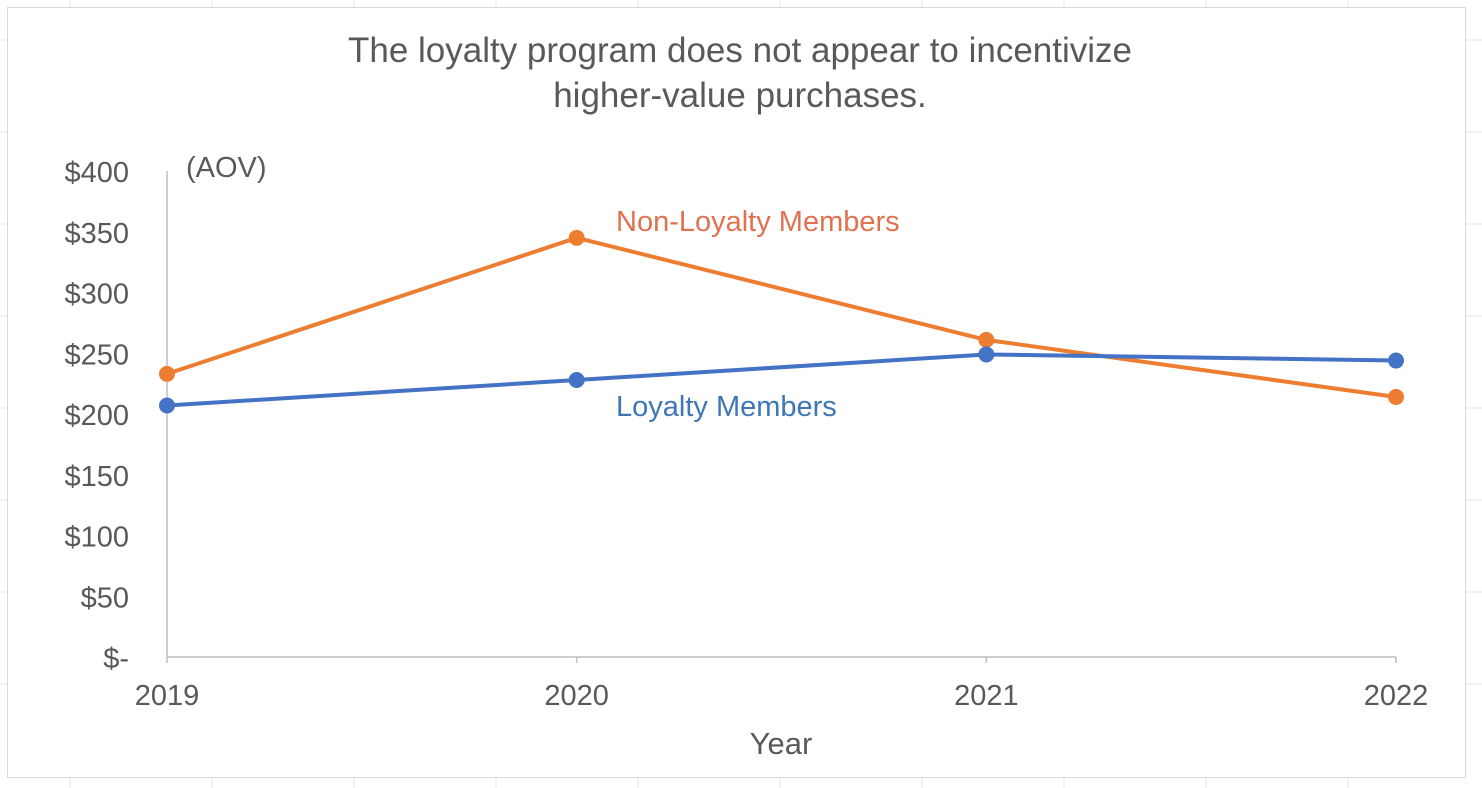 The height and width of the screenshot is (788, 1482). Describe the element at coordinates (105, 598) in the screenshot. I see `y-tick-label: $50` at that location.